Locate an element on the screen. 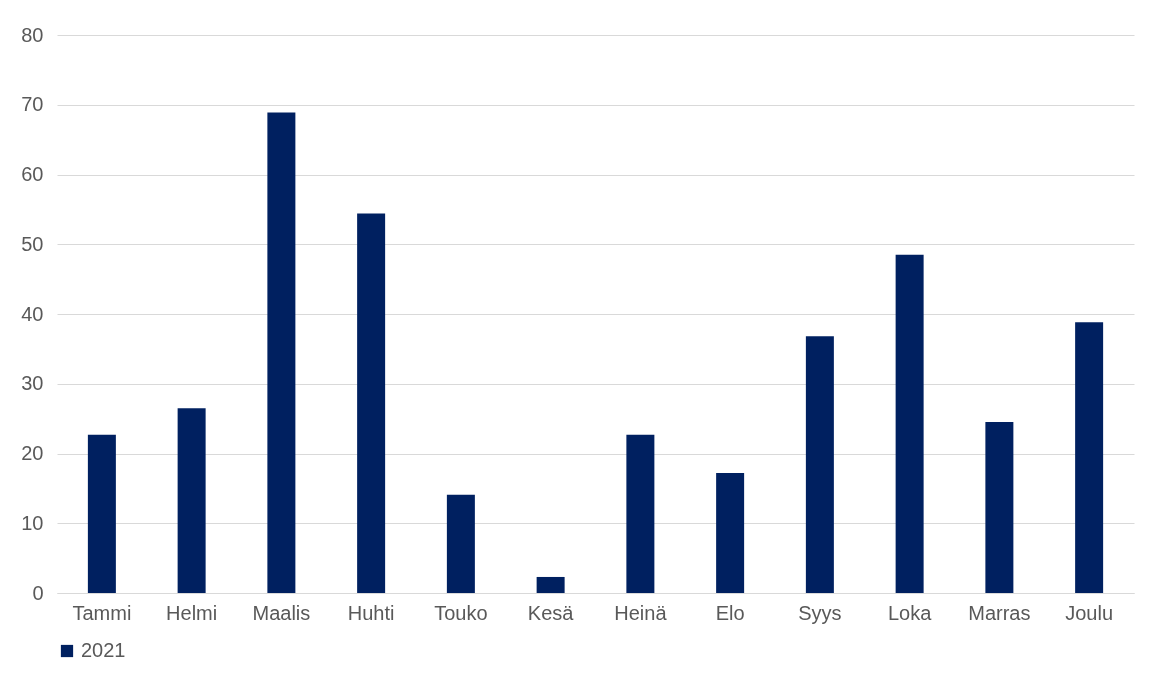 This screenshot has width=1149, height=676. x-tick-label: Kesä is located at coordinates (551, 612).